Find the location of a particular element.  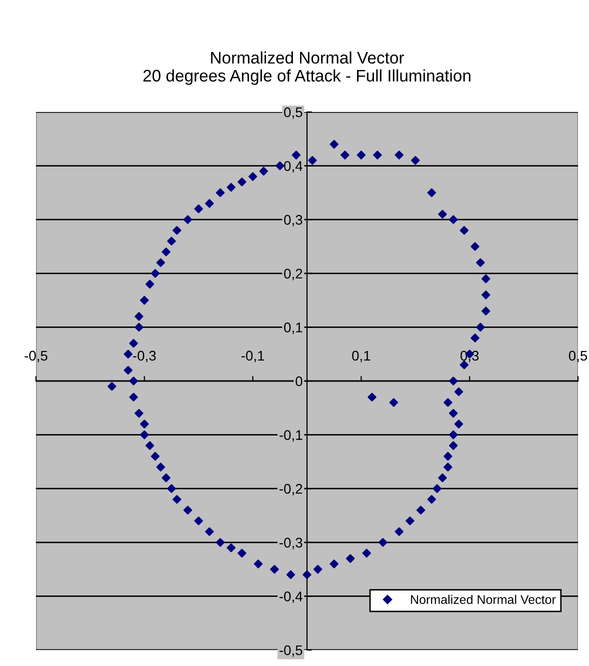

y-tick-label: -0,3 is located at coordinates (291, 544).